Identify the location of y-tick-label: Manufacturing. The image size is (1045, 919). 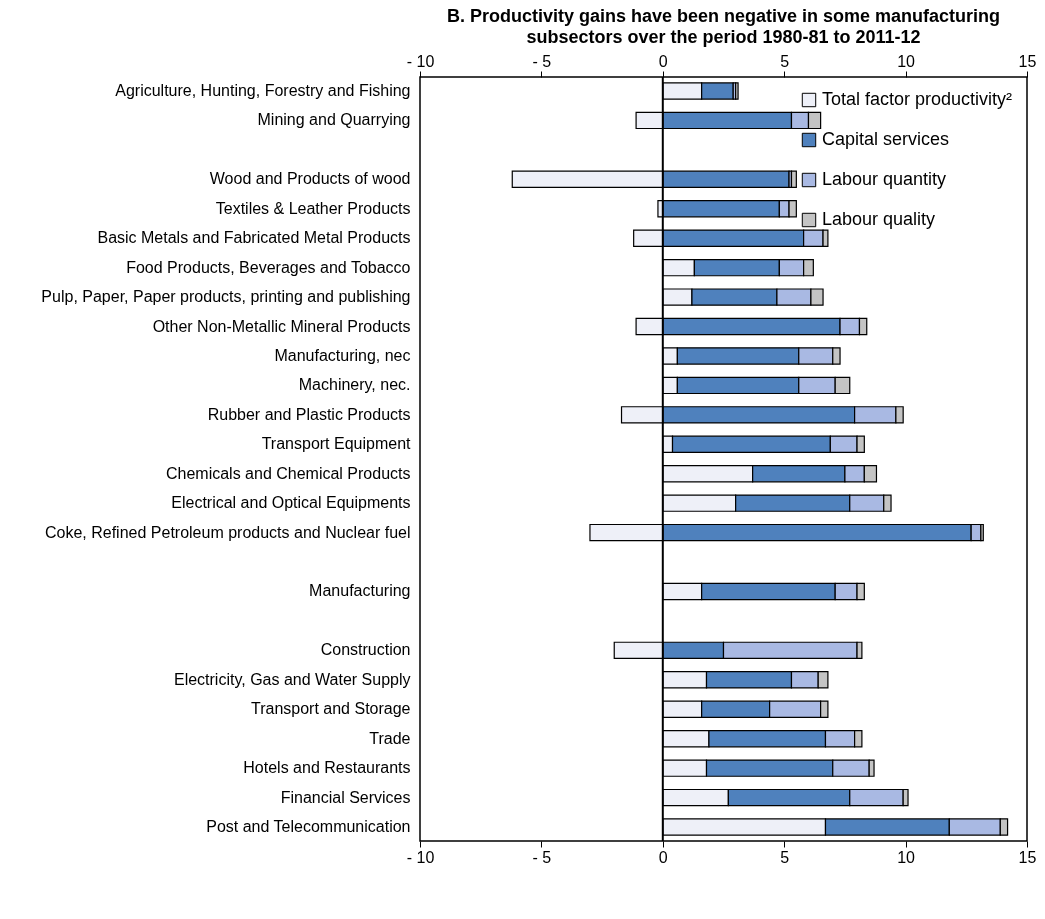
(360, 591).